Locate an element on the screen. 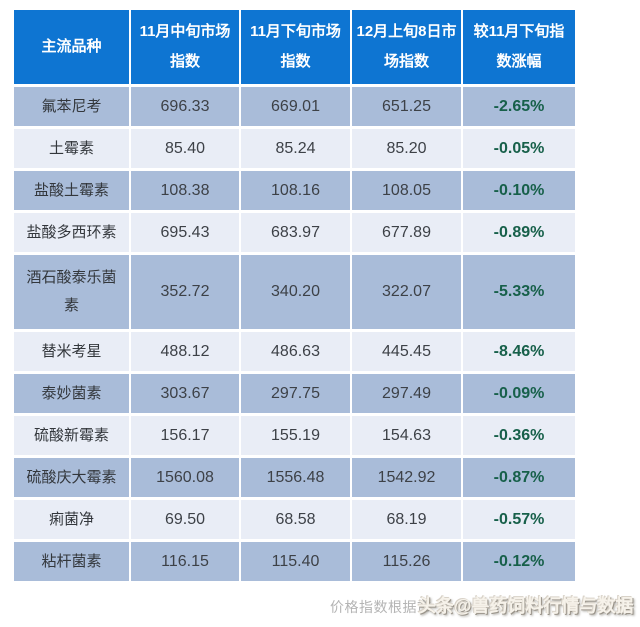 This screenshot has width=640, height=627. index-value-cell: 85.24 is located at coordinates (295, 148).